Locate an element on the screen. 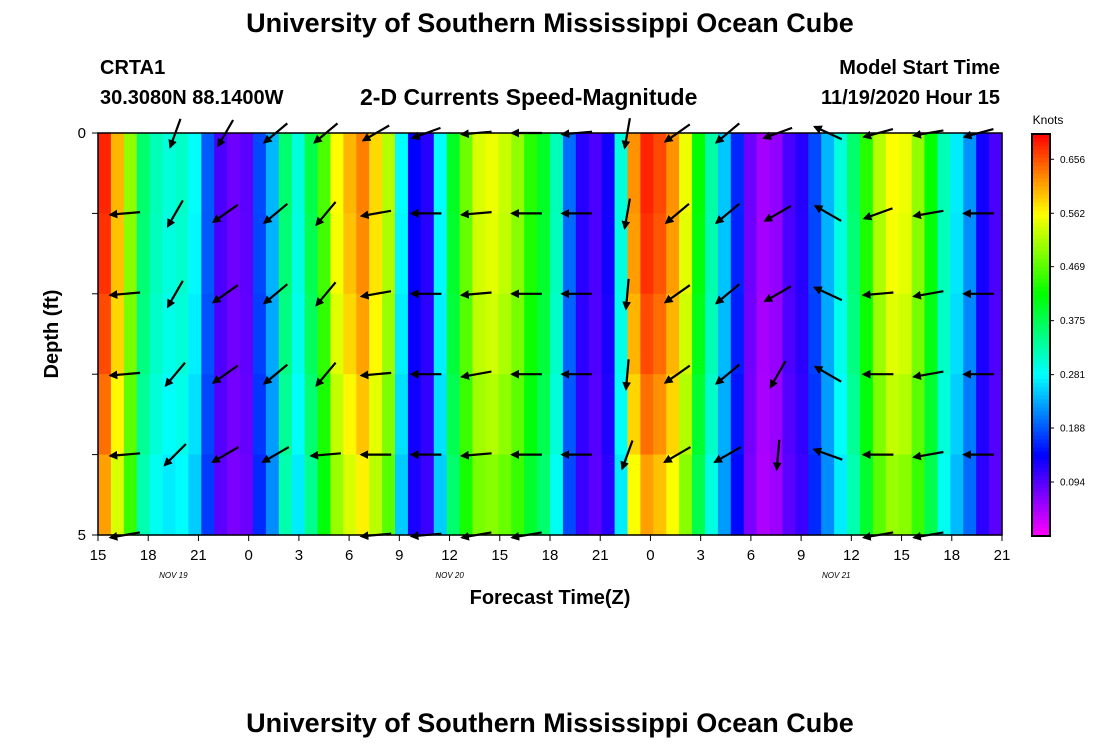 This screenshot has height=750, width=1100. y-axis-title: Depth (ft) is located at coordinates (52, 334).